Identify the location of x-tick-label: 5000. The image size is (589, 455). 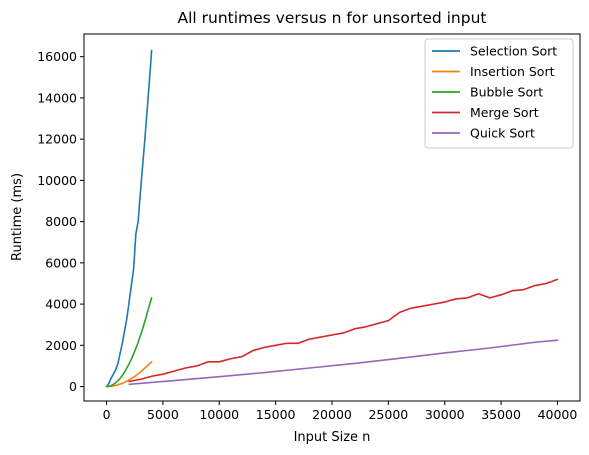
(163, 414).